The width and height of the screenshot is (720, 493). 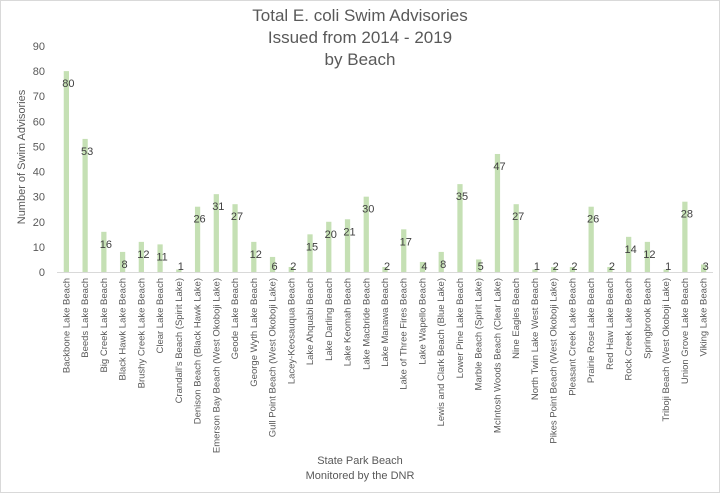 What do you see at coordinates (106, 245) in the screenshot?
I see `data-label: 16` at bounding box center [106, 245].